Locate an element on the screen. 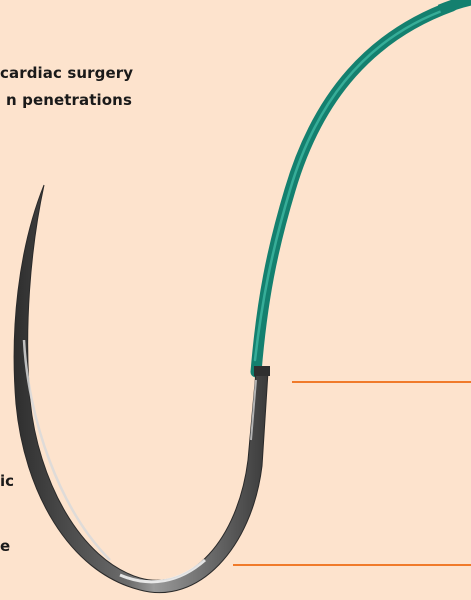 This screenshot has width=471, height=600. headline-line-2: n penetrations is located at coordinates (69, 100).